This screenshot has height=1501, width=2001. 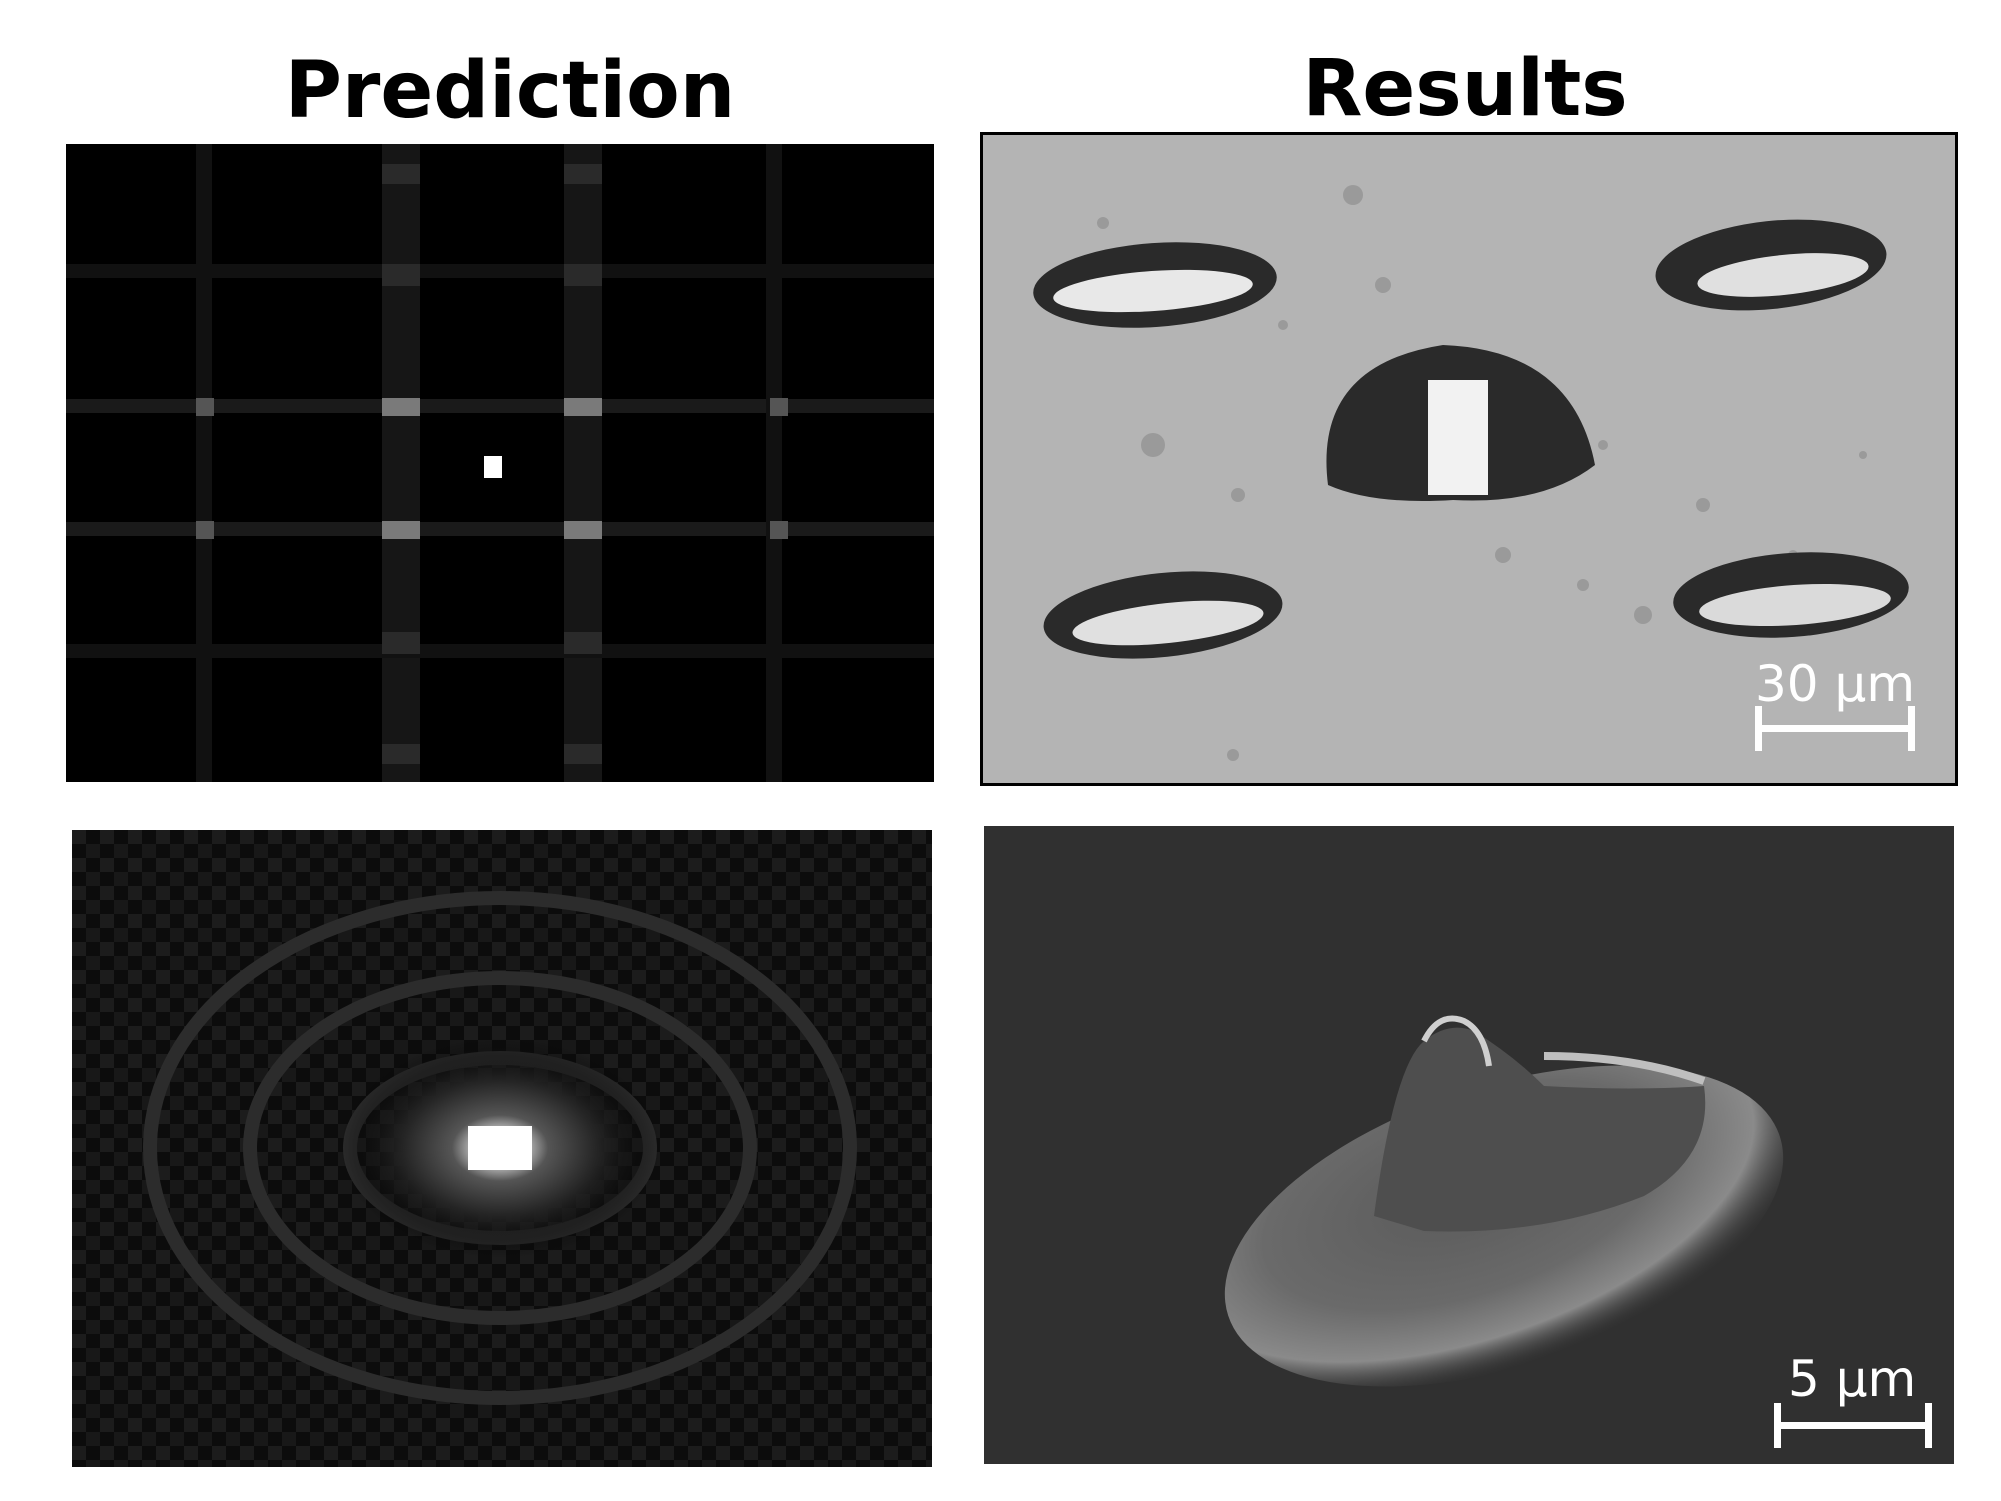 What do you see at coordinates (1852, 1379) in the screenshot?
I see `scale-bar-label-5um-text: 5 µm` at bounding box center [1852, 1379].